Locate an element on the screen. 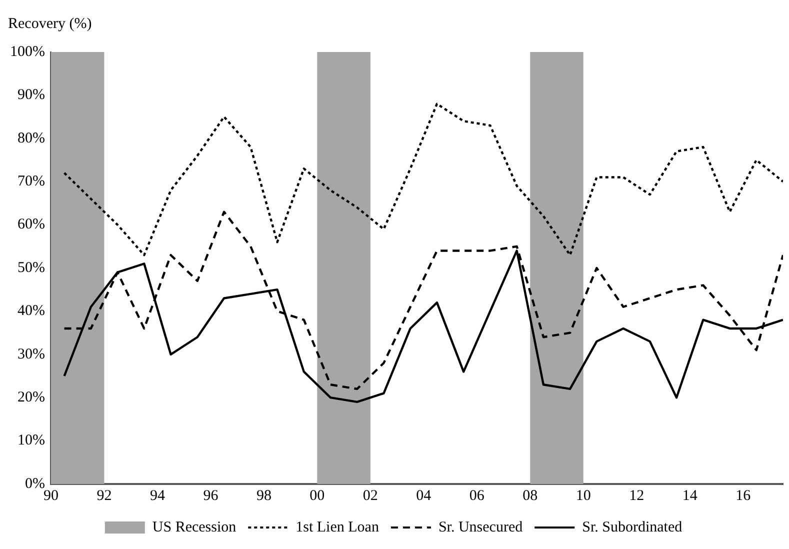  x-tick-label: 96 is located at coordinates (211, 496).